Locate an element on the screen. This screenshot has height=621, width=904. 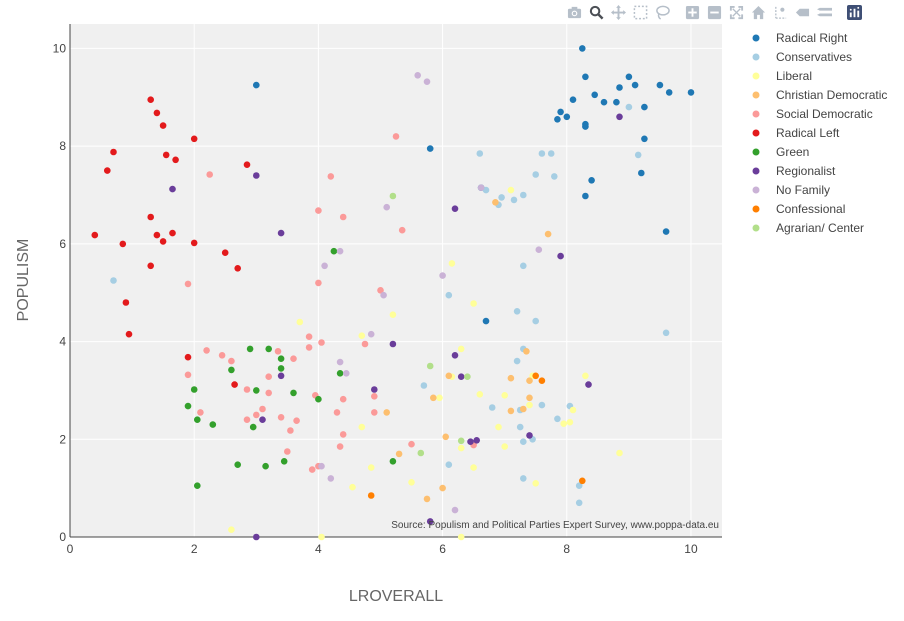
zoom-in-button is located at coordinates (692, 12).